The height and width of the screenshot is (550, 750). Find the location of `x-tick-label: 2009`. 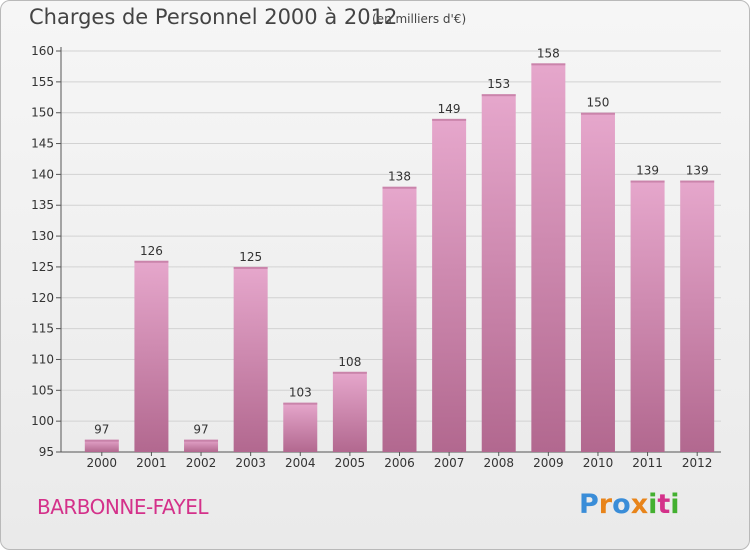

x-tick-label: 2009 is located at coordinates (548, 463).